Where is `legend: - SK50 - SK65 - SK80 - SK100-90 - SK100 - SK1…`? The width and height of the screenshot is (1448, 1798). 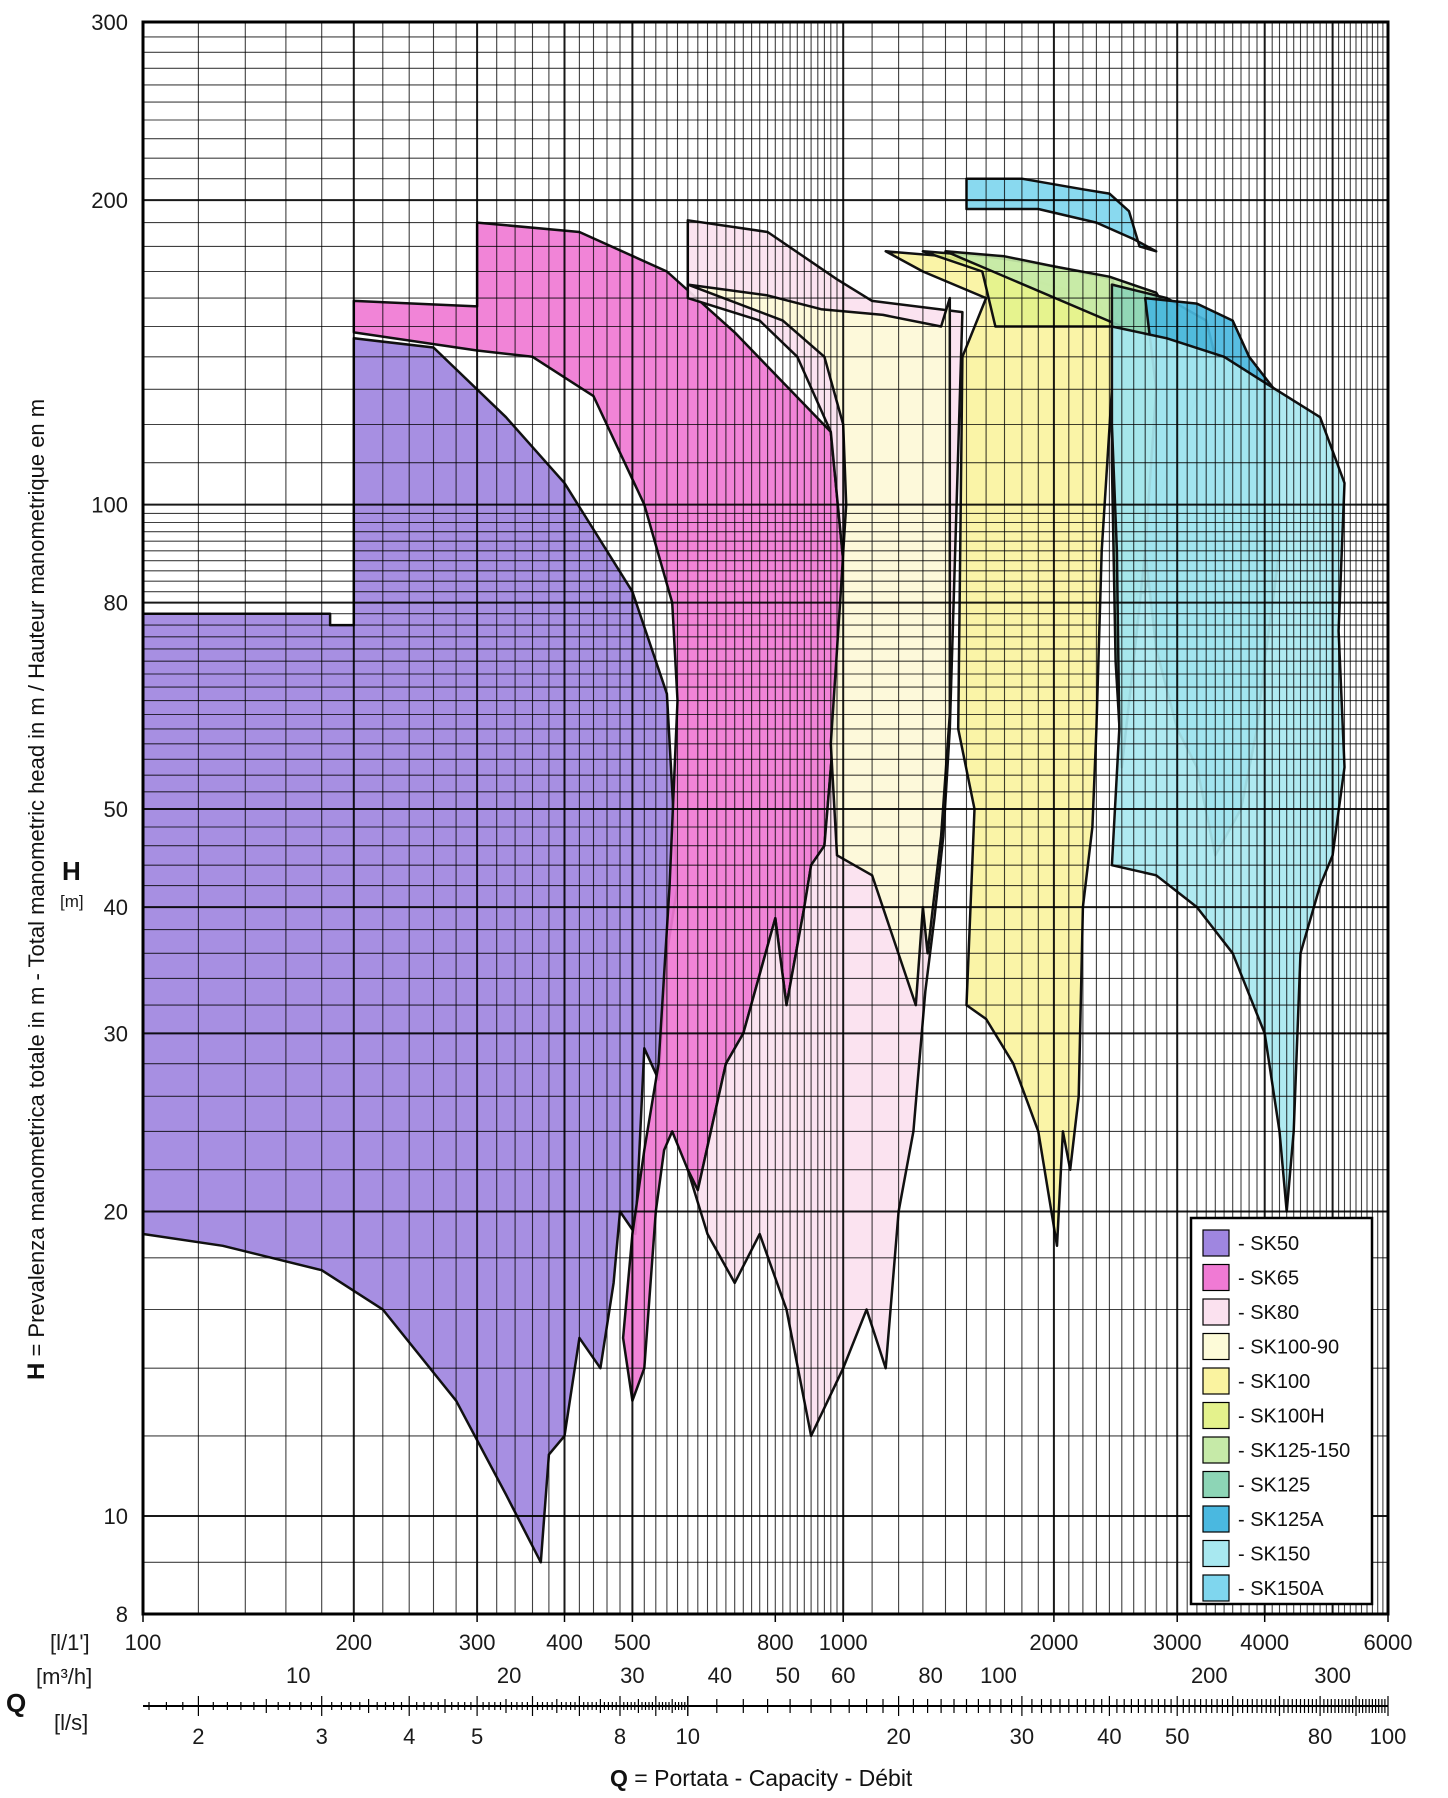 legend: - SK50 - SK65 - SK80 - SK100-90 - SK100 - SK1… is located at coordinates (1281, 1411).